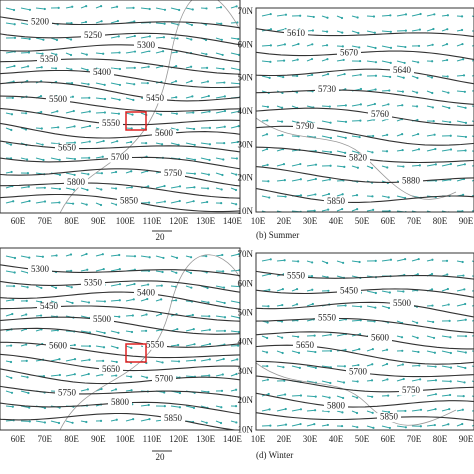  I want to click on coastline, so click(356, 394).